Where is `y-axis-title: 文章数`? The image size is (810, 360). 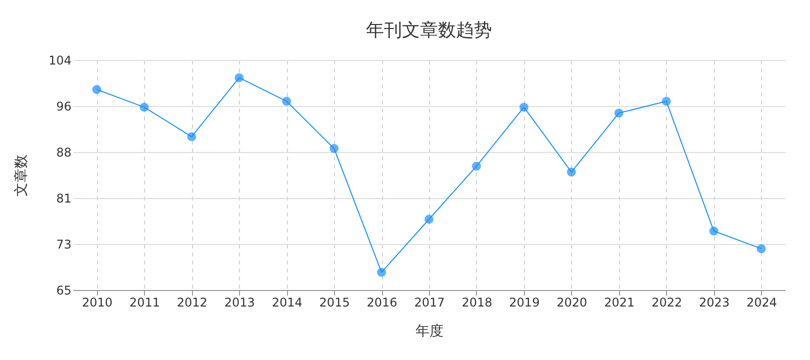
y-axis-title: 文章数 is located at coordinates (22, 175).